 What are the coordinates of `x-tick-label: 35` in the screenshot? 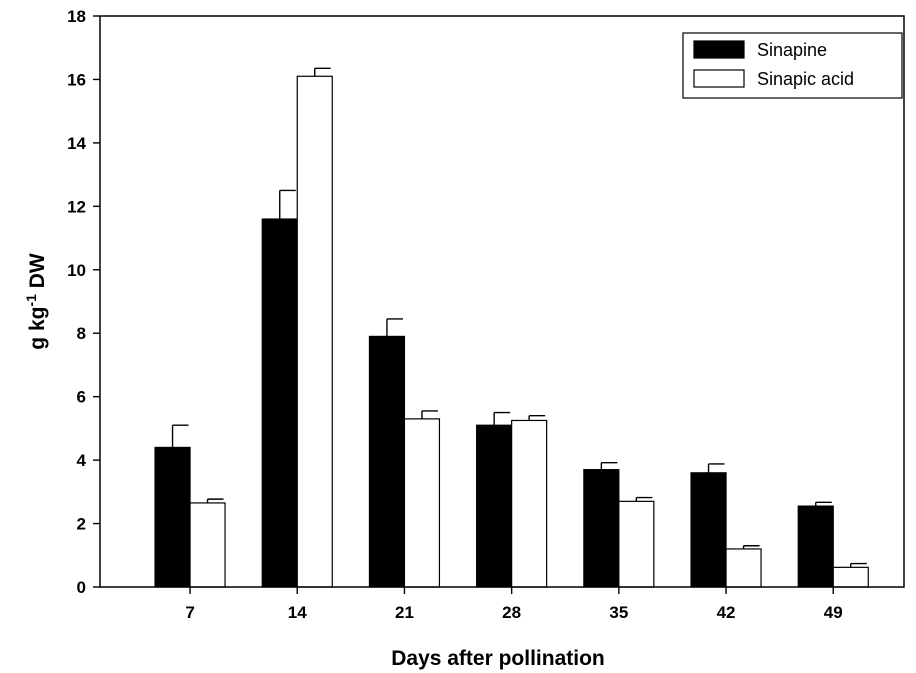 It's located at (618, 612).